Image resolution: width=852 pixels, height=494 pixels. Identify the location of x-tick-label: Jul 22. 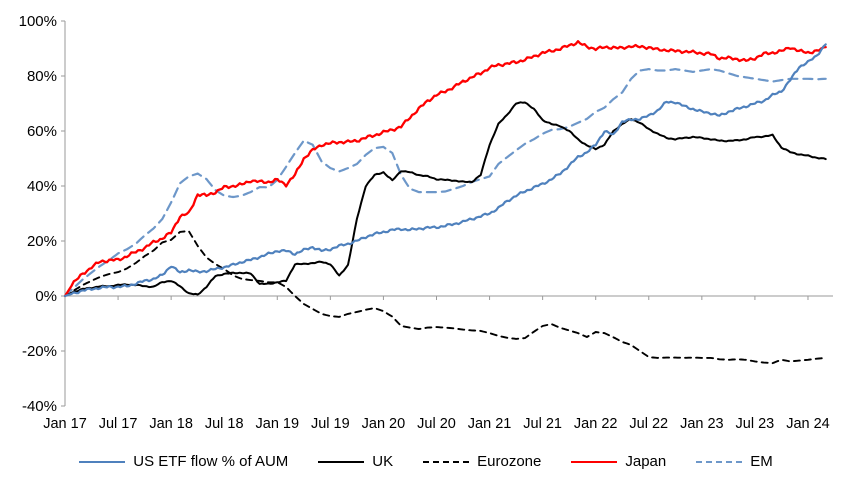
(648, 424).